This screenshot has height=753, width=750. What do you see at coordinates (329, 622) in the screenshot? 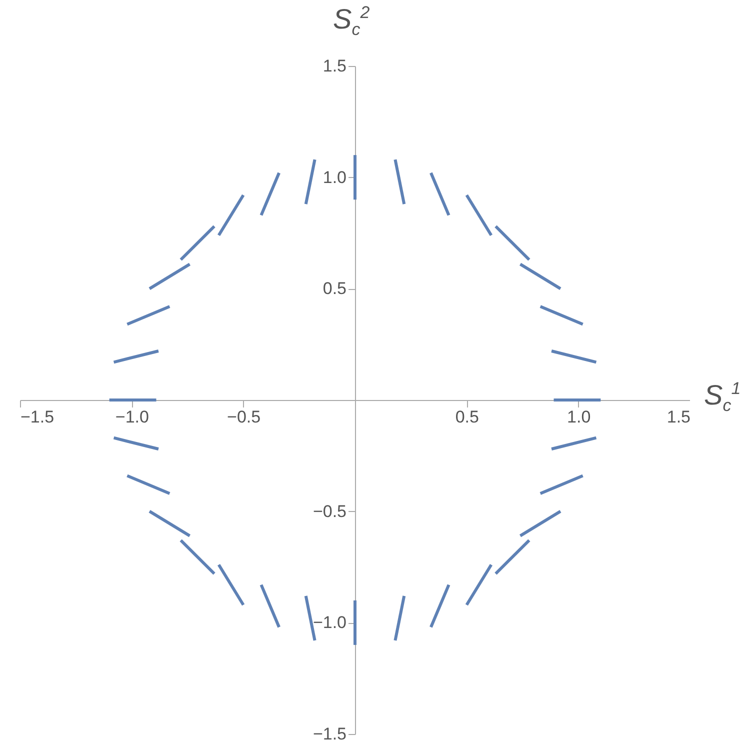
I see `y-tick-label: −1.0` at bounding box center [329, 622].